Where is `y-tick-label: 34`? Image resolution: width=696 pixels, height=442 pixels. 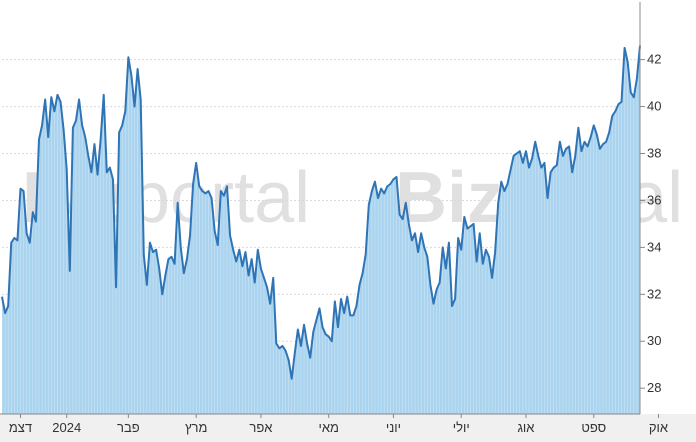
y-tick-label: 34 is located at coordinates (654, 246).